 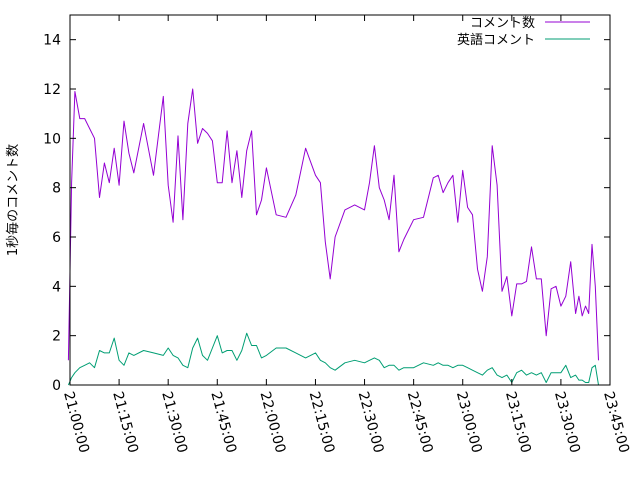 I want to click on y-tick-label: 6, so click(x=56, y=238).